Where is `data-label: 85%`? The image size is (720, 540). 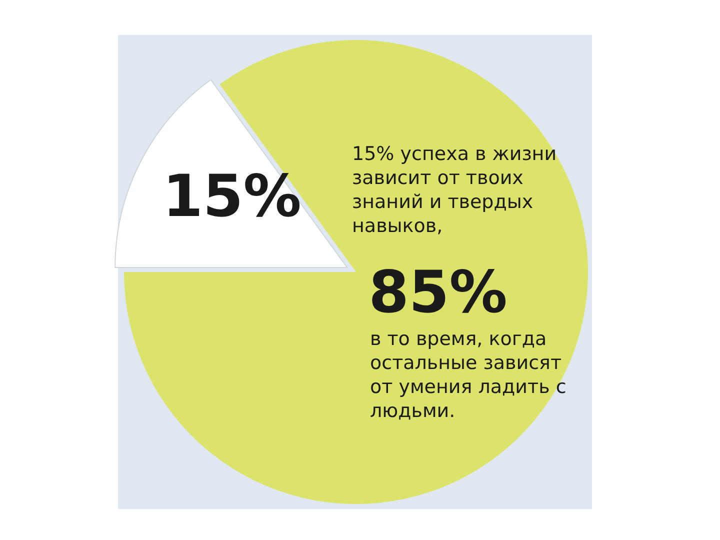
data-label: 85% is located at coordinates (438, 292).